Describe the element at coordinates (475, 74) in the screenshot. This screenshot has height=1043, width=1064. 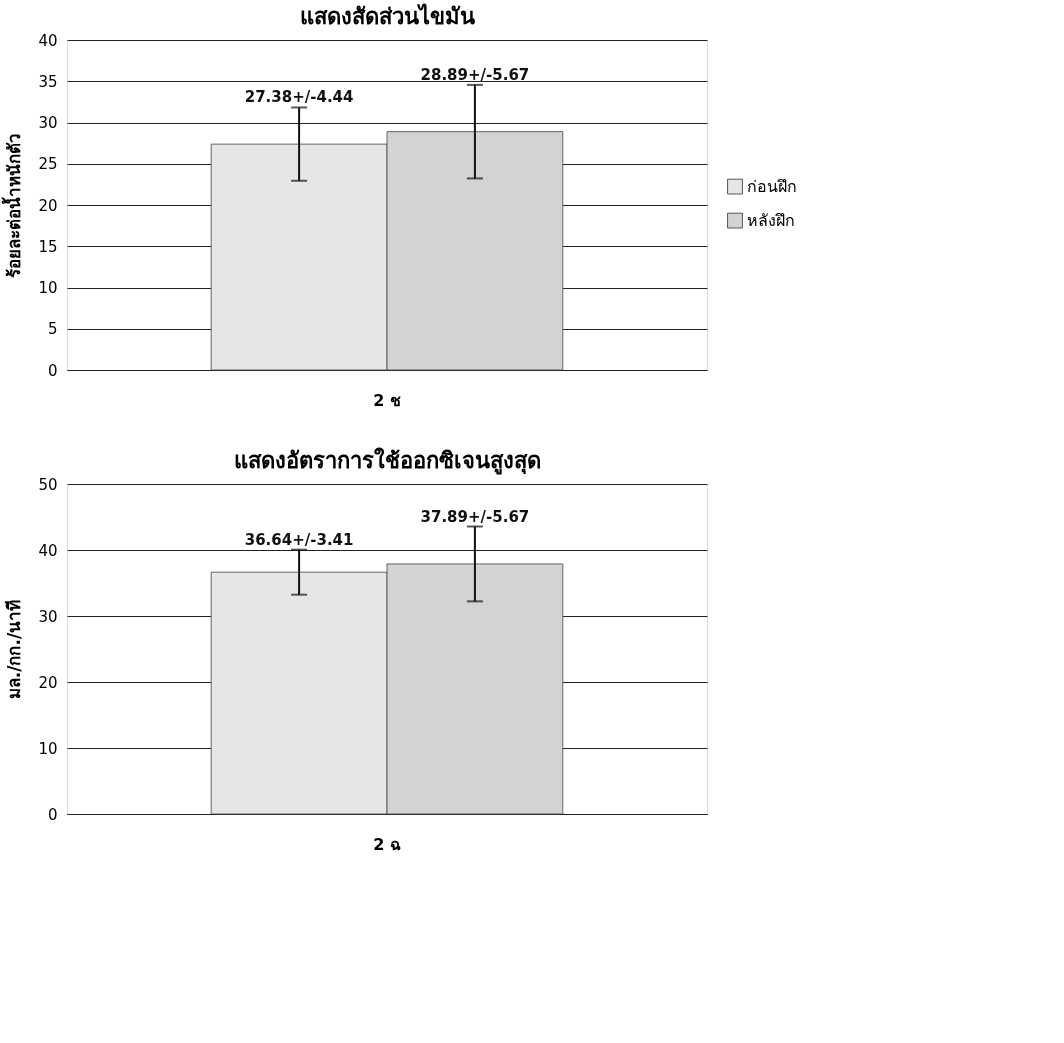
I see `data-label: 28.89+/-5.67` at that location.